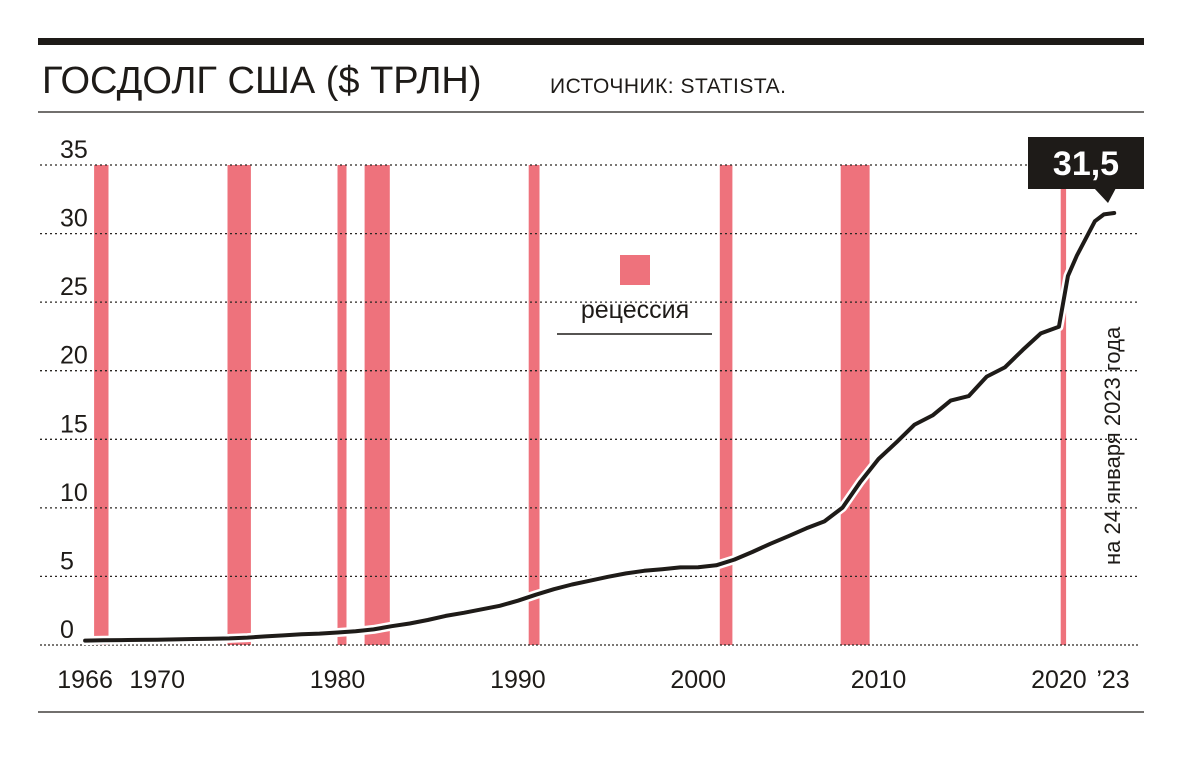 The width and height of the screenshot is (1200, 757). What do you see at coordinates (668, 86) in the screenshot?
I see `chart-source: ИСТОЧНИК: STATISTA.` at bounding box center [668, 86].